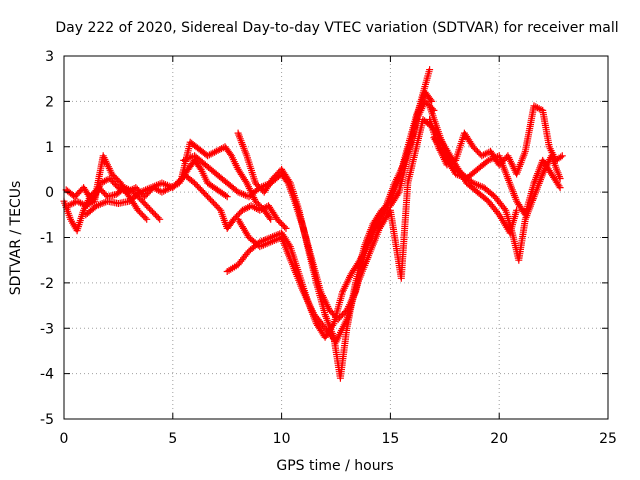 This screenshot has width=640, height=480. What do you see at coordinates (334, 466) in the screenshot?
I see `x-axis-label: GPS time / hours` at bounding box center [334, 466].